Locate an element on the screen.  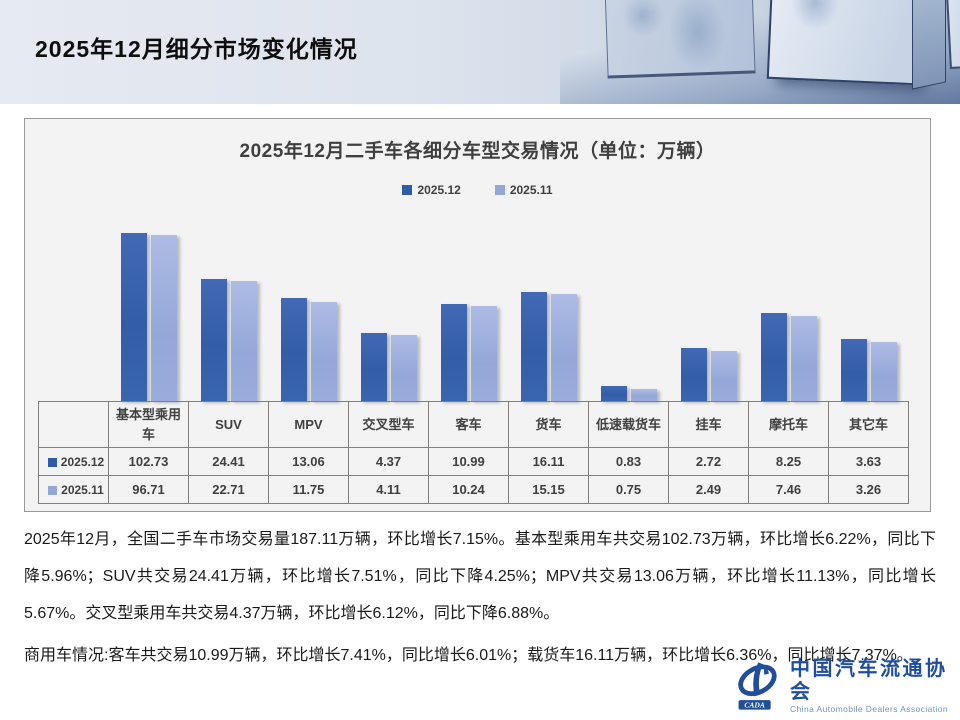
bar-2025.11-挂车 is located at coordinates (724, 376).